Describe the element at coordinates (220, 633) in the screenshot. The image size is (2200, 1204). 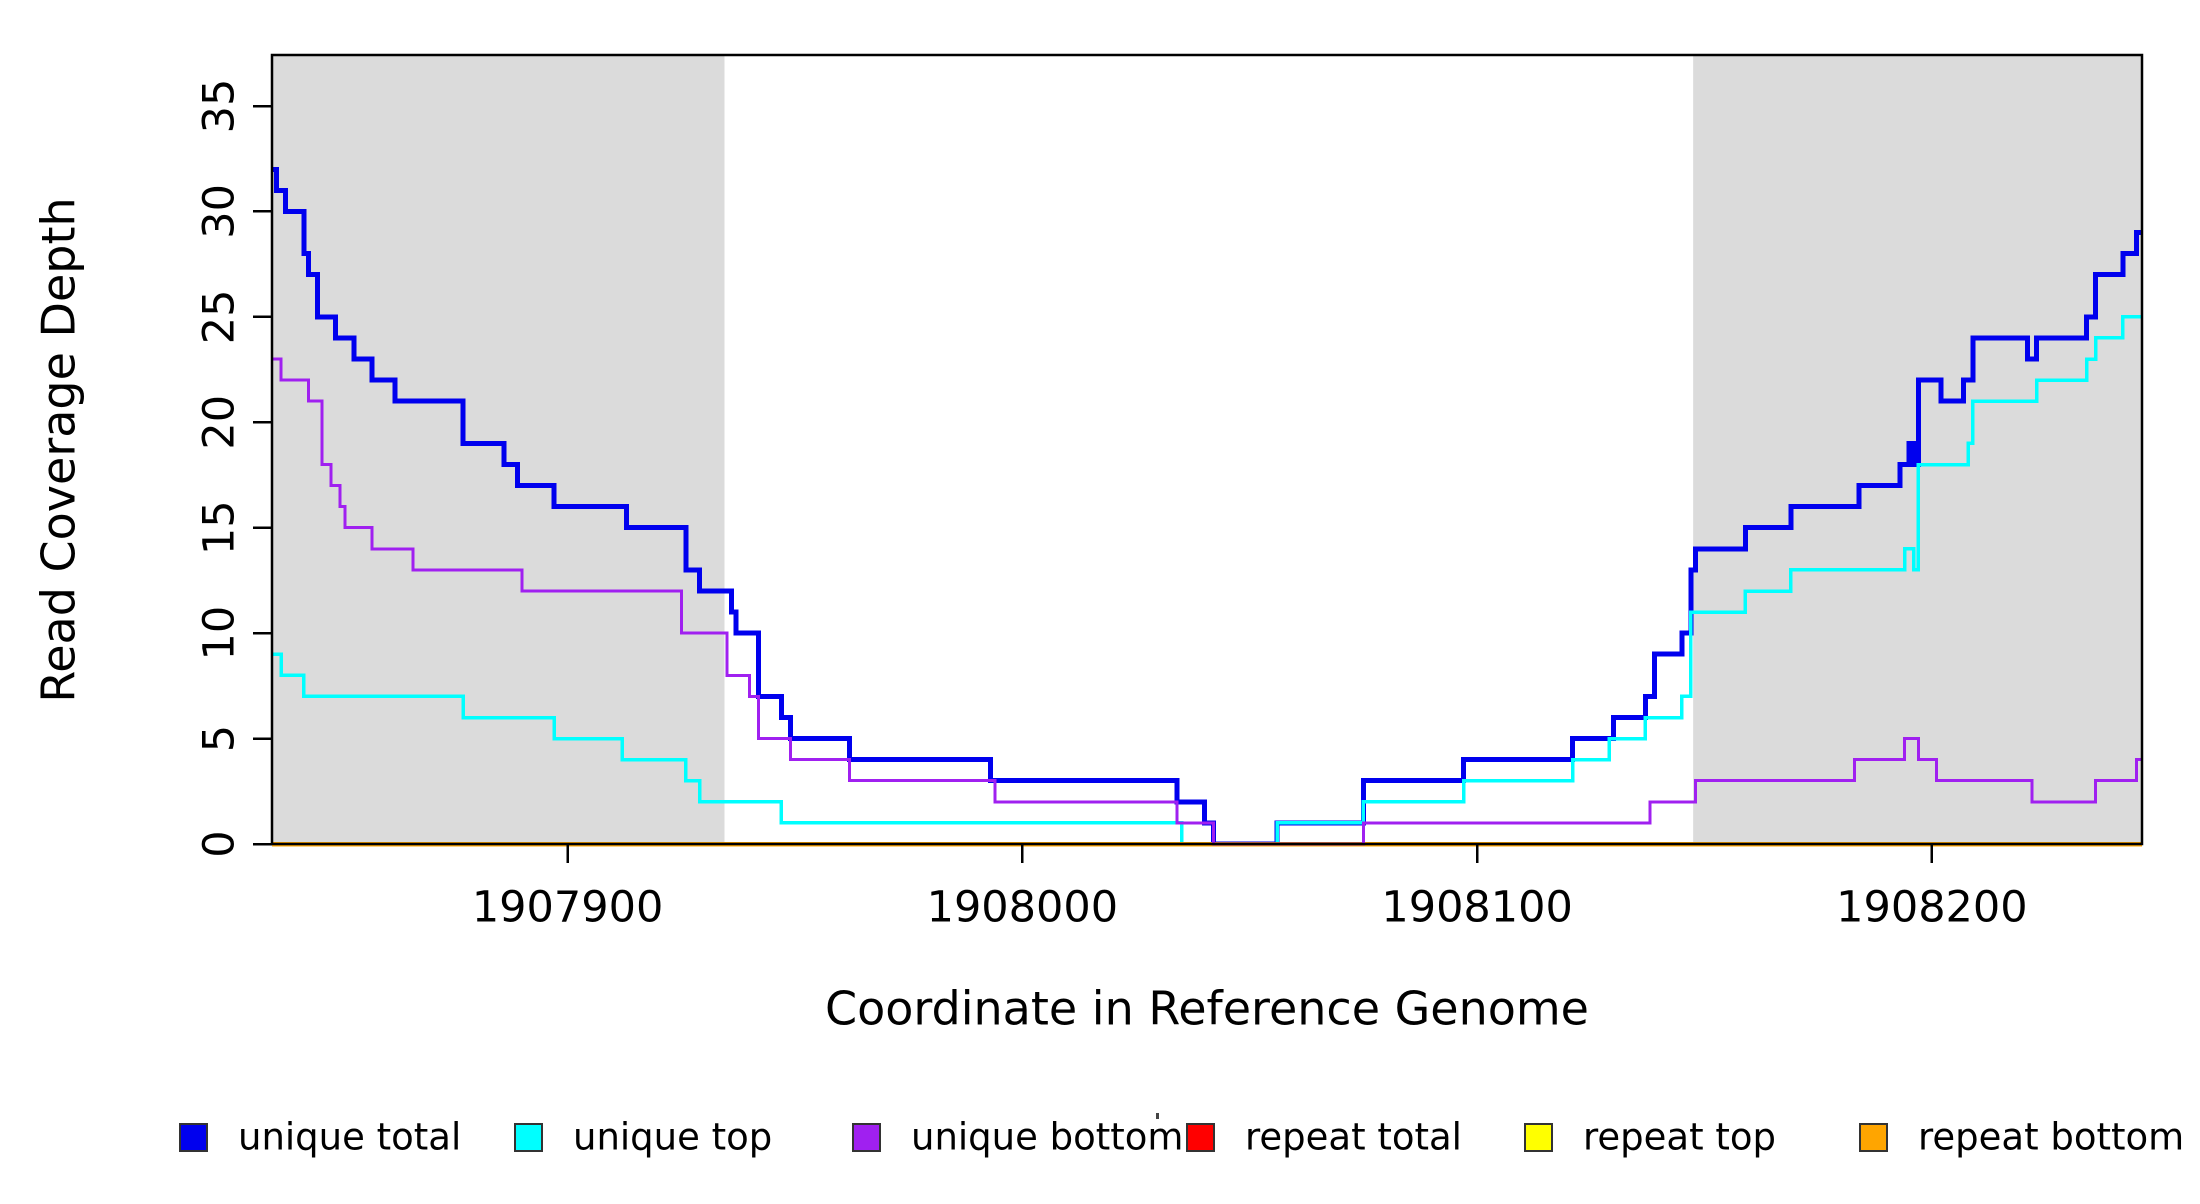
I see `y-tick-label: 10` at that location.